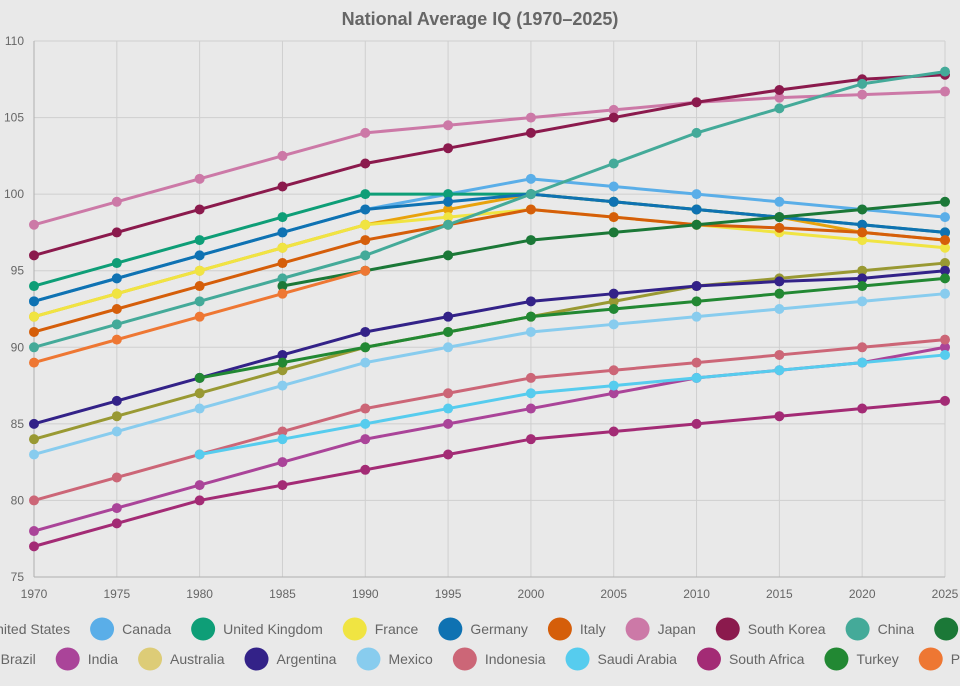  I want to click on legend-label: Indonesia, so click(515, 659).